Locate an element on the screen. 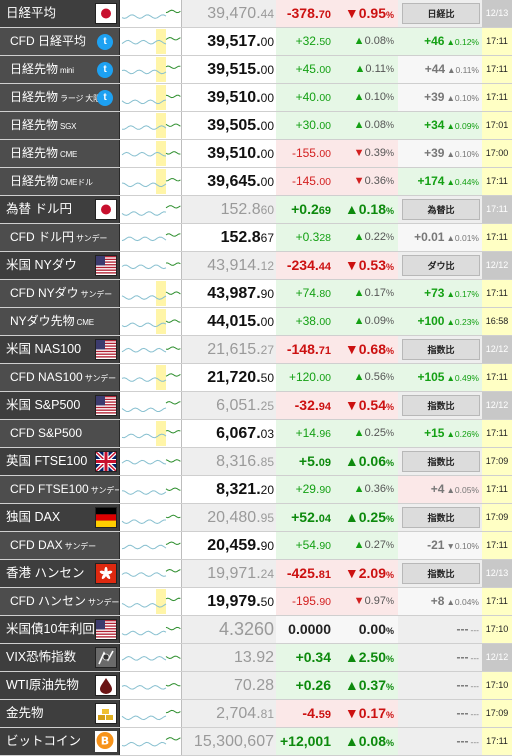 This screenshot has width=512, height=756. diff-cell: +105 ▲0.49% is located at coordinates (440, 377).